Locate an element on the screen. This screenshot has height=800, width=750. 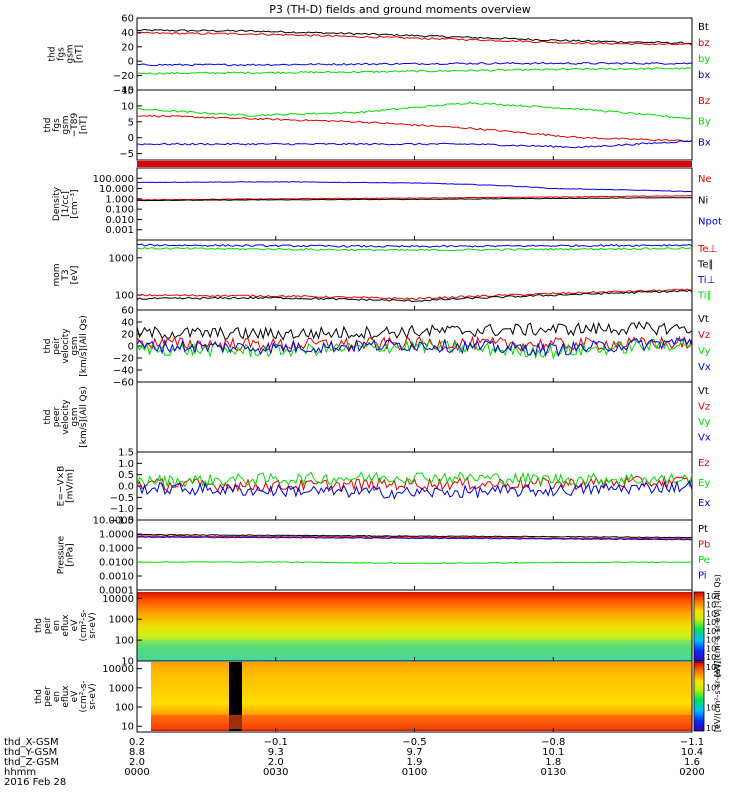
y-tick-label: 0.0 is located at coordinates (126, 487).